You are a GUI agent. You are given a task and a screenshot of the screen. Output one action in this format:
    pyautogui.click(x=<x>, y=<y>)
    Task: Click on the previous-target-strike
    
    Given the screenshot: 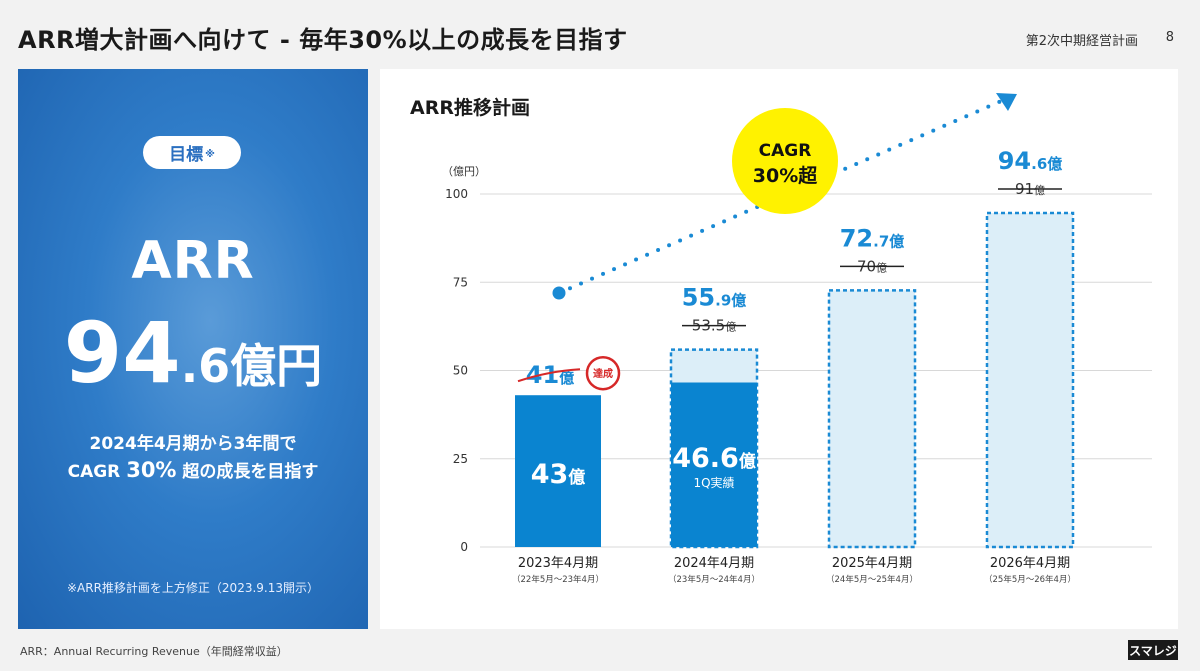 What is the action you would take?
    pyautogui.click(x=549, y=375)
    